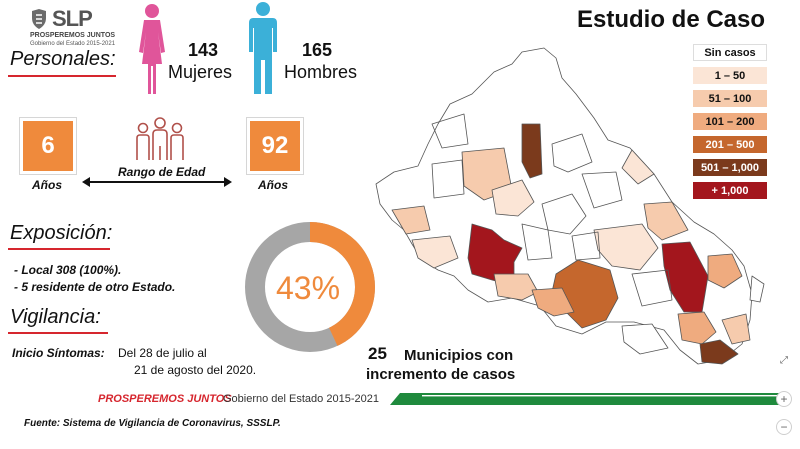 This screenshot has height=449, width=800. What do you see at coordinates (165, 399) in the screenshot?
I see `footer-prosperemos: PROSPEREMOS JUNTOS` at bounding box center [165, 399].